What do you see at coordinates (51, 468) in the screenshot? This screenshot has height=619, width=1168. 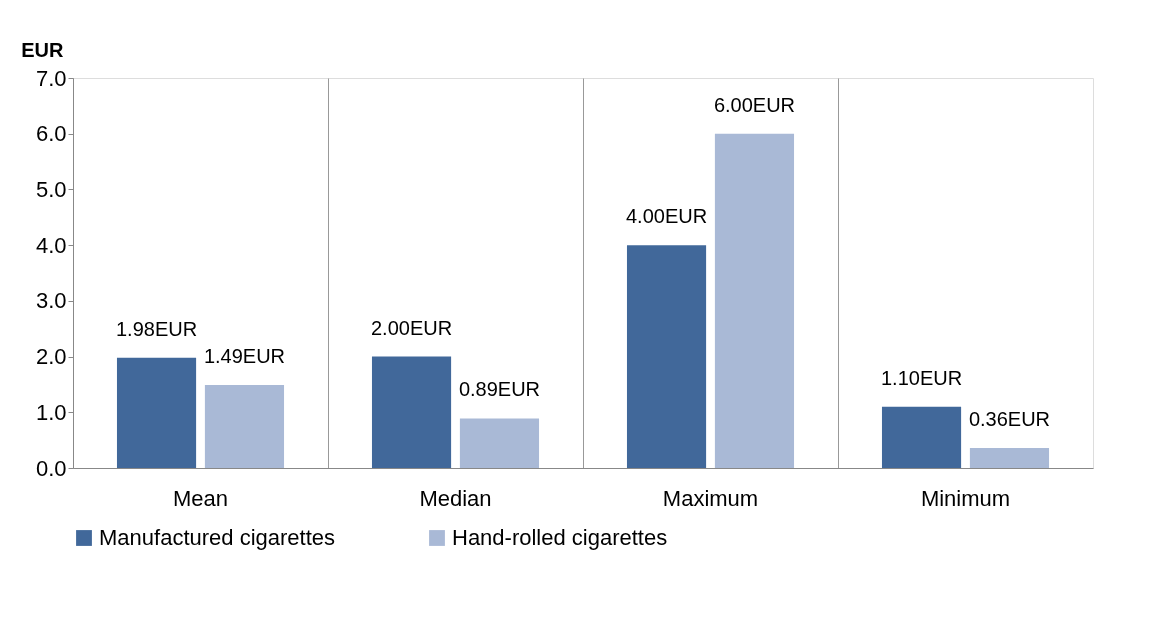 I see `y-tick-label: 0.0` at bounding box center [51, 468].